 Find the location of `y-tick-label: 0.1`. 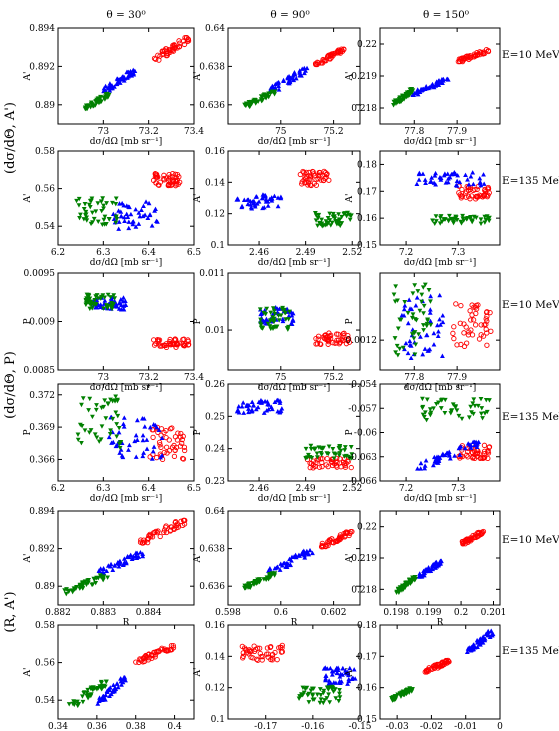

y-tick-label: 0.1 is located at coordinates (218, 720).